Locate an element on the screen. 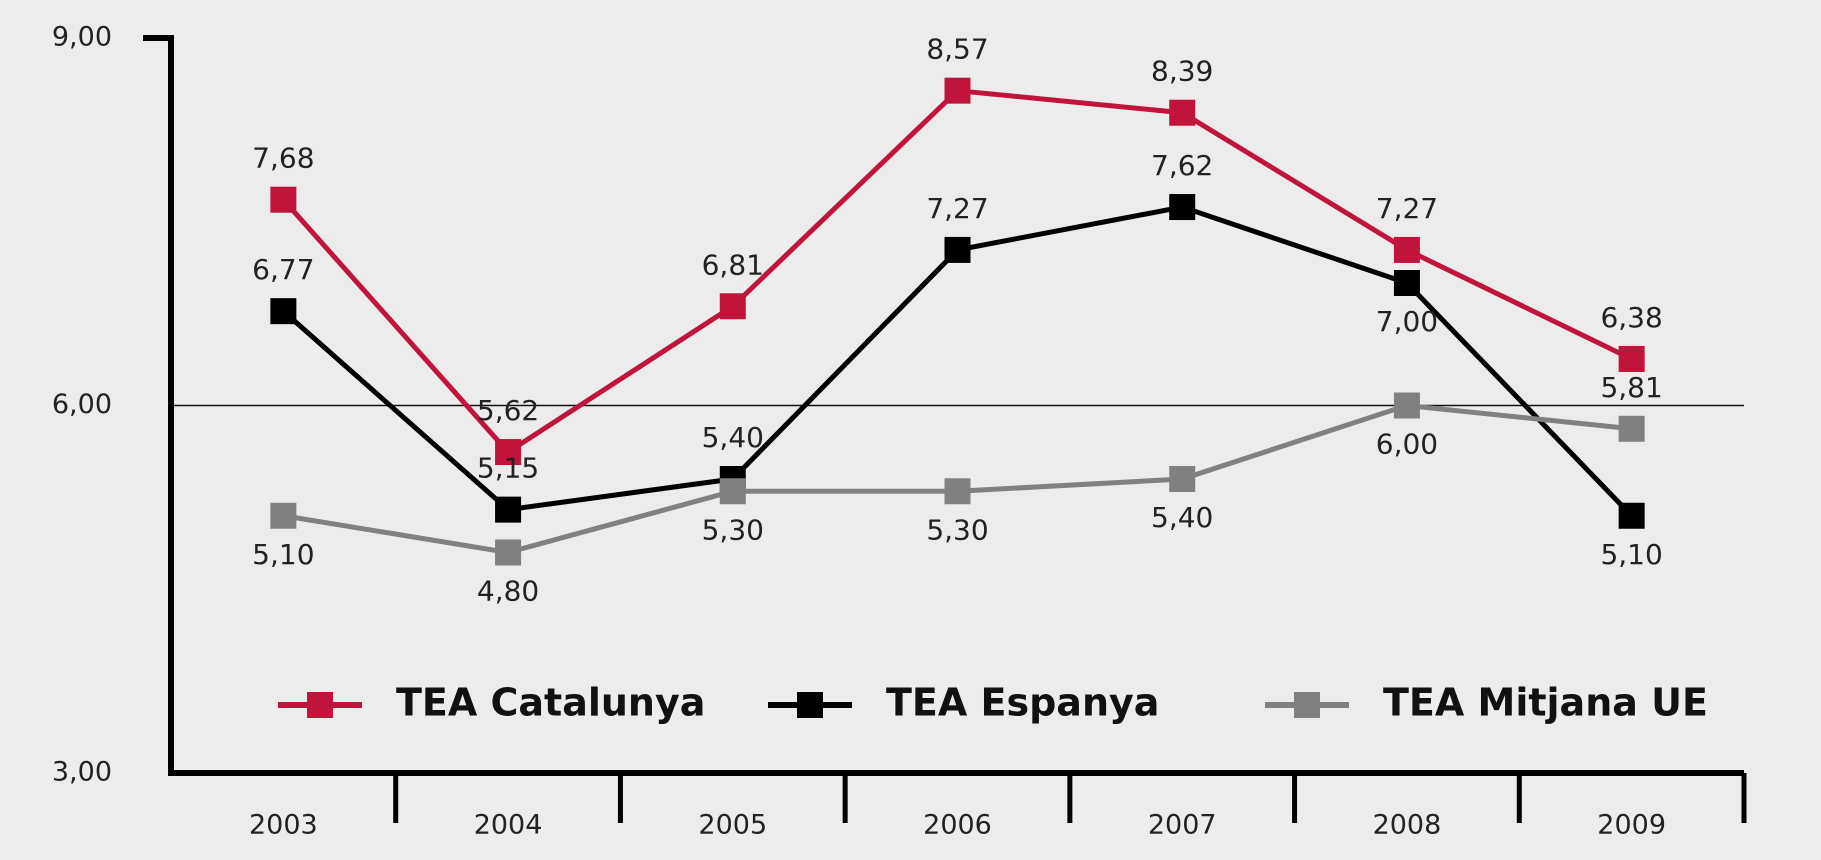  x-tick-label: 2004 is located at coordinates (508, 825).